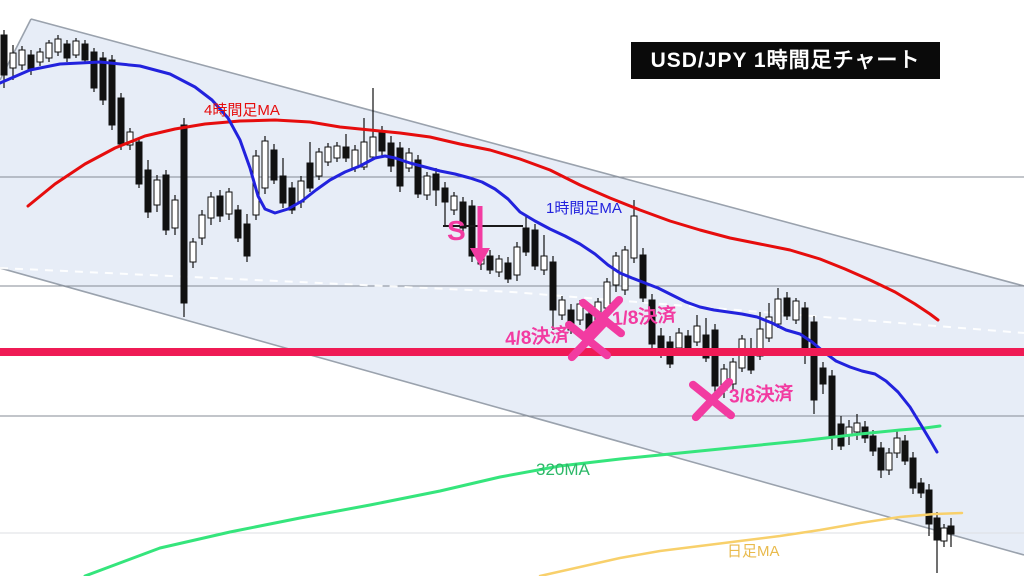 The height and width of the screenshot is (576, 1024). Describe the element at coordinates (242, 110) in the screenshot. I see `ma-4h-label: 4時間足MA` at that location.